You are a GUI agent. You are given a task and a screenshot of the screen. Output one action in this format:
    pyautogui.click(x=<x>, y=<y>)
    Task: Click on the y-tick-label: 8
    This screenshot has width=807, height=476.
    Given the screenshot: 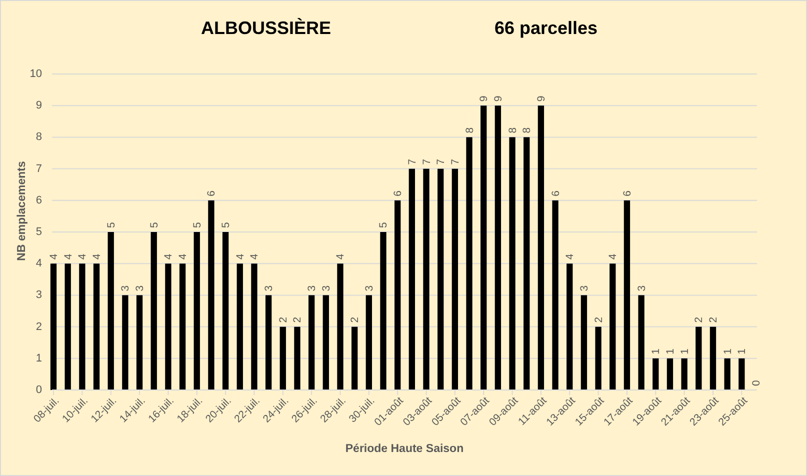 What is the action you would take?
    pyautogui.click(x=39, y=137)
    